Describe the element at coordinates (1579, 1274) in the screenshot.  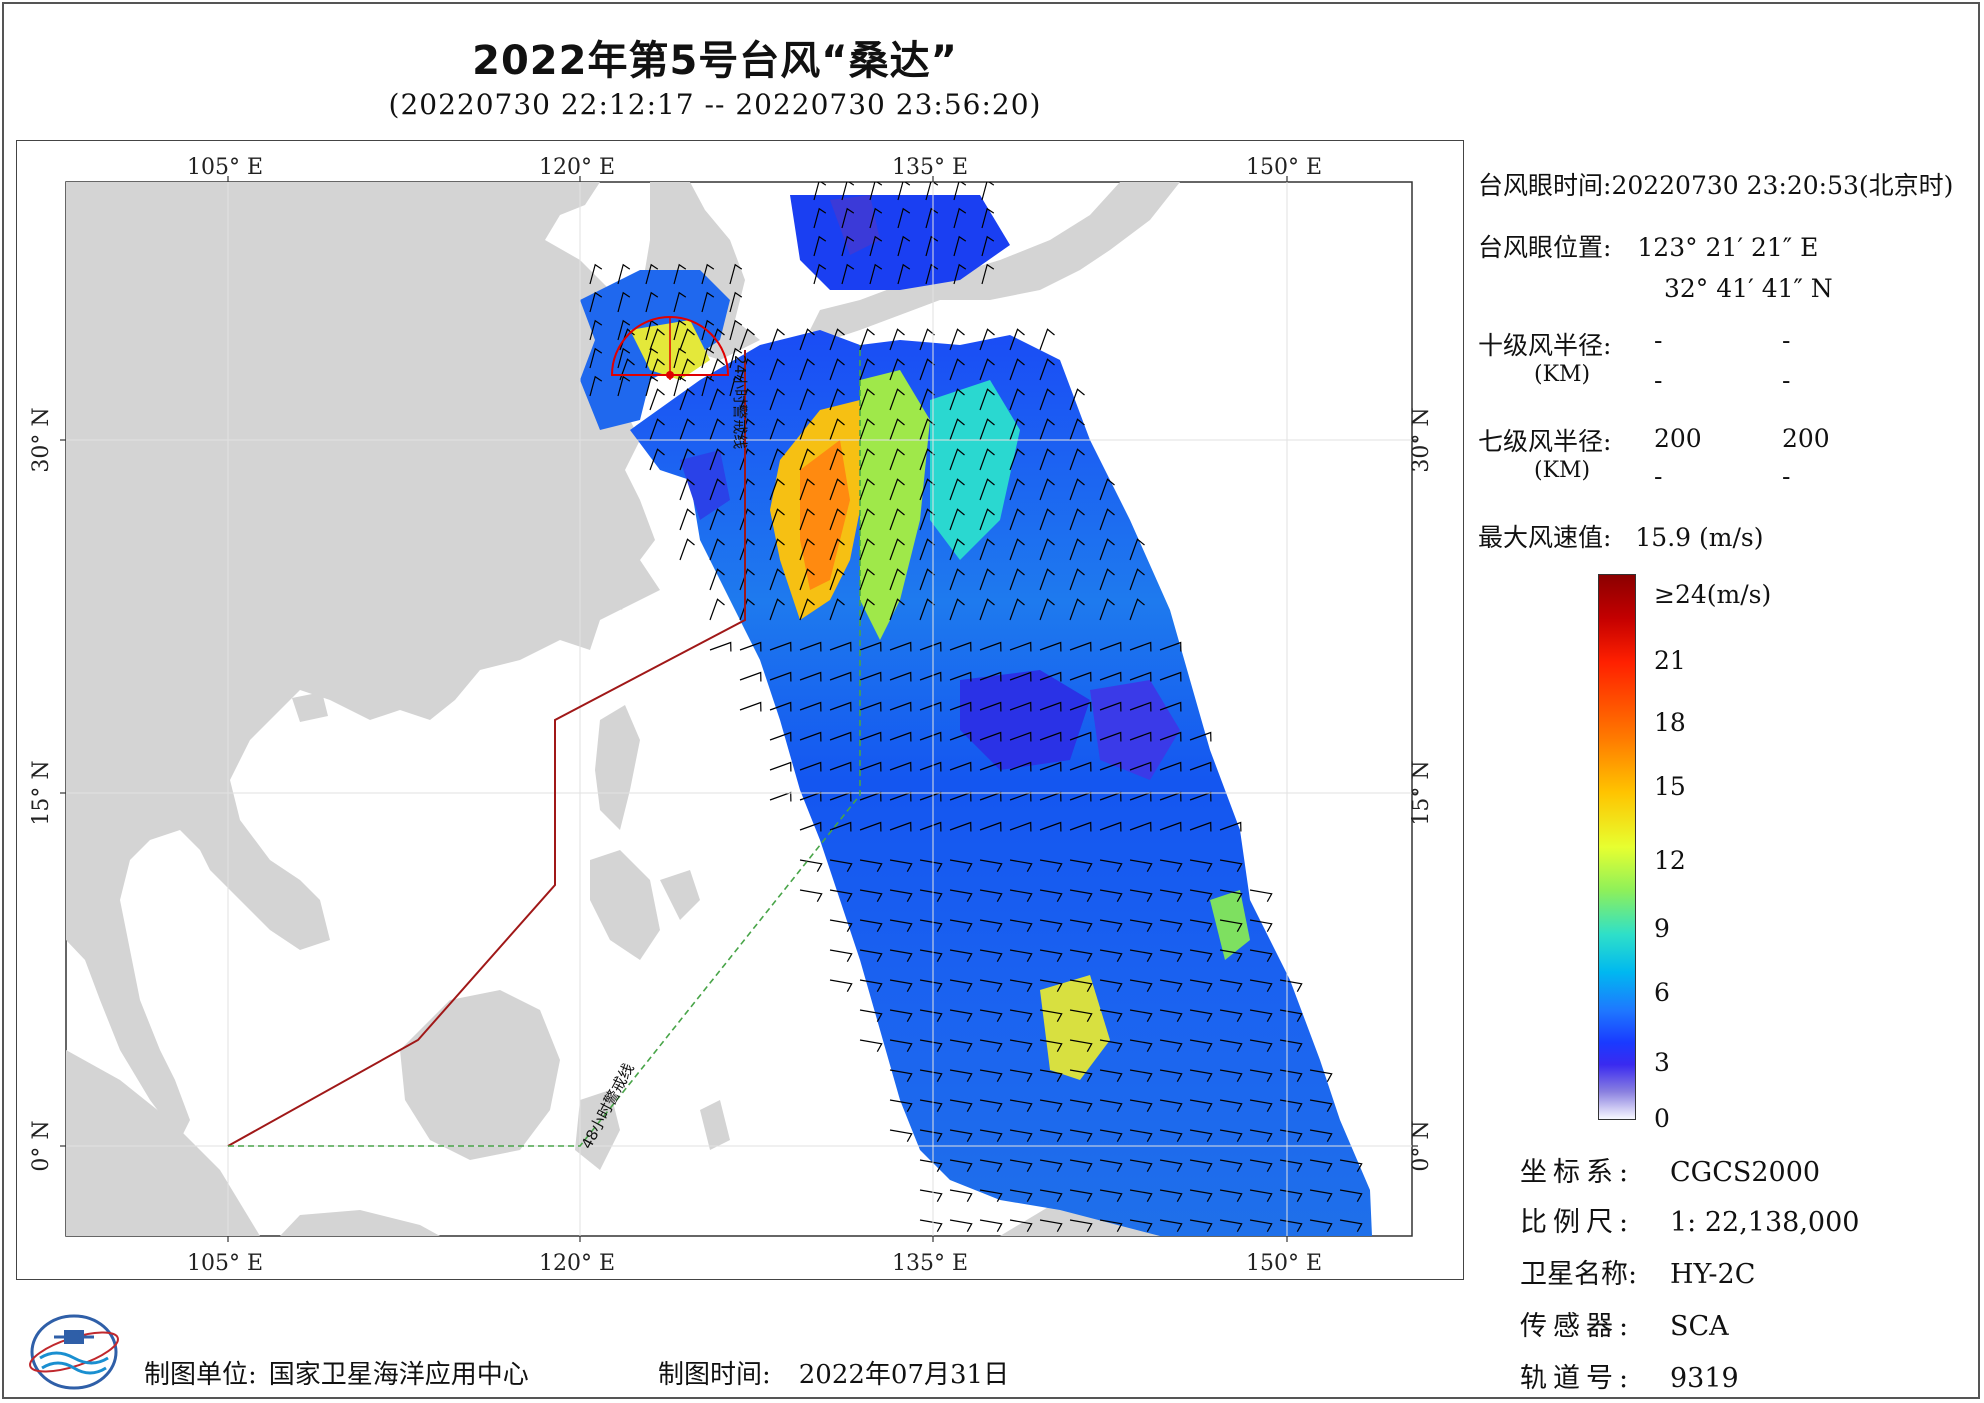
I see `satellite-label: 卫星名称:` at that location.